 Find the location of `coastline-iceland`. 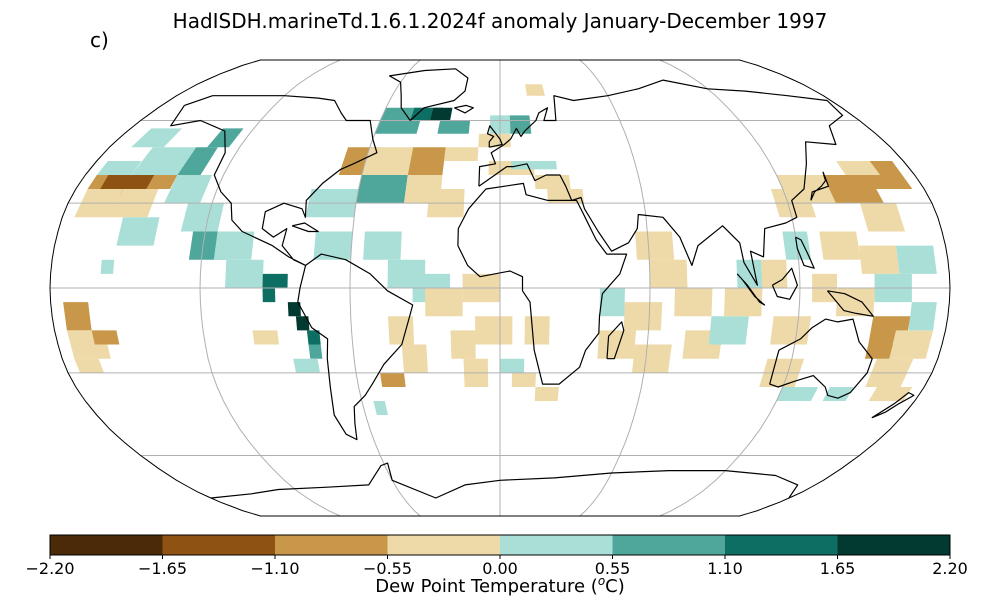

coastline-iceland is located at coordinates (464, 109).